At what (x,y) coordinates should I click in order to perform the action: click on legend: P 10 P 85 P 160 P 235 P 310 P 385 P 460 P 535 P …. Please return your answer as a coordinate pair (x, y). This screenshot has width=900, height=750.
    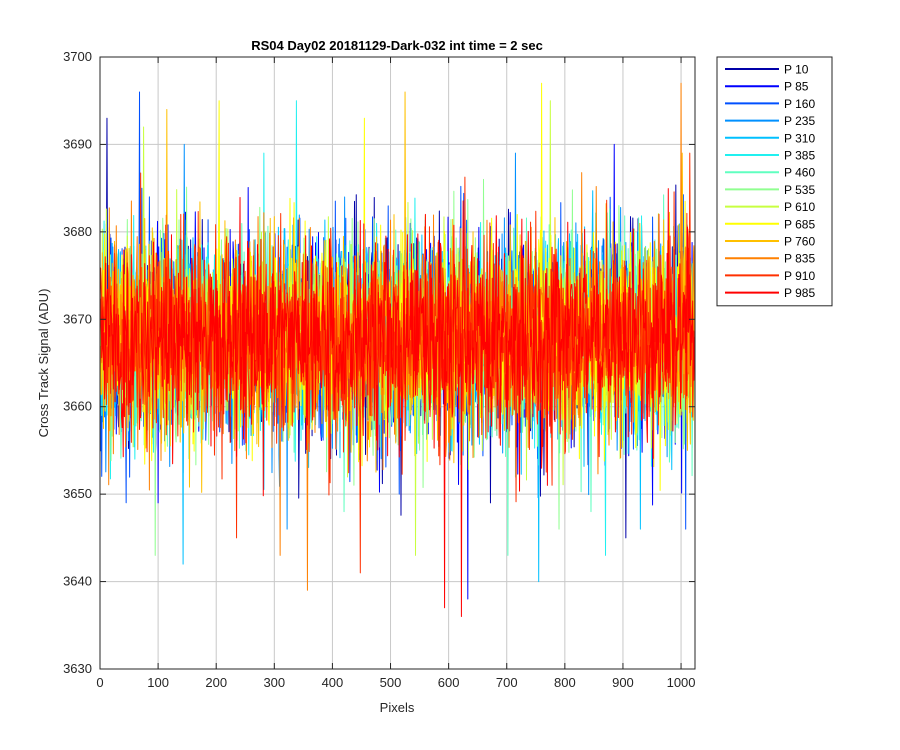
    Looking at the image, I should click on (774, 181).